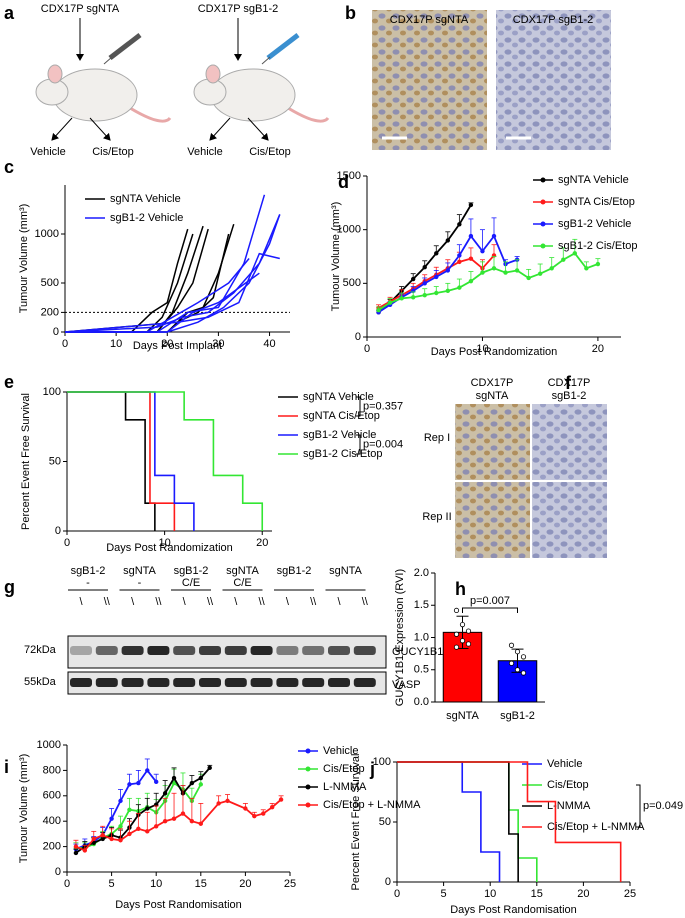 The height and width of the screenshot is (918, 685). Describe the element at coordinates (569, 383) in the screenshot. I see `column-title: CDX17P` at that location.